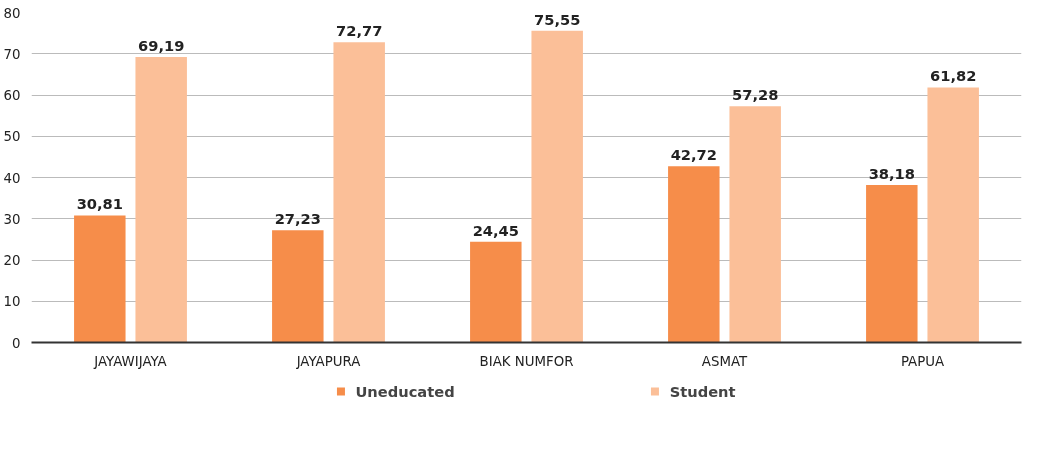  Describe the element at coordinates (130, 361) in the screenshot. I see `x-tick-label: JAYAWIJAYA` at that location.